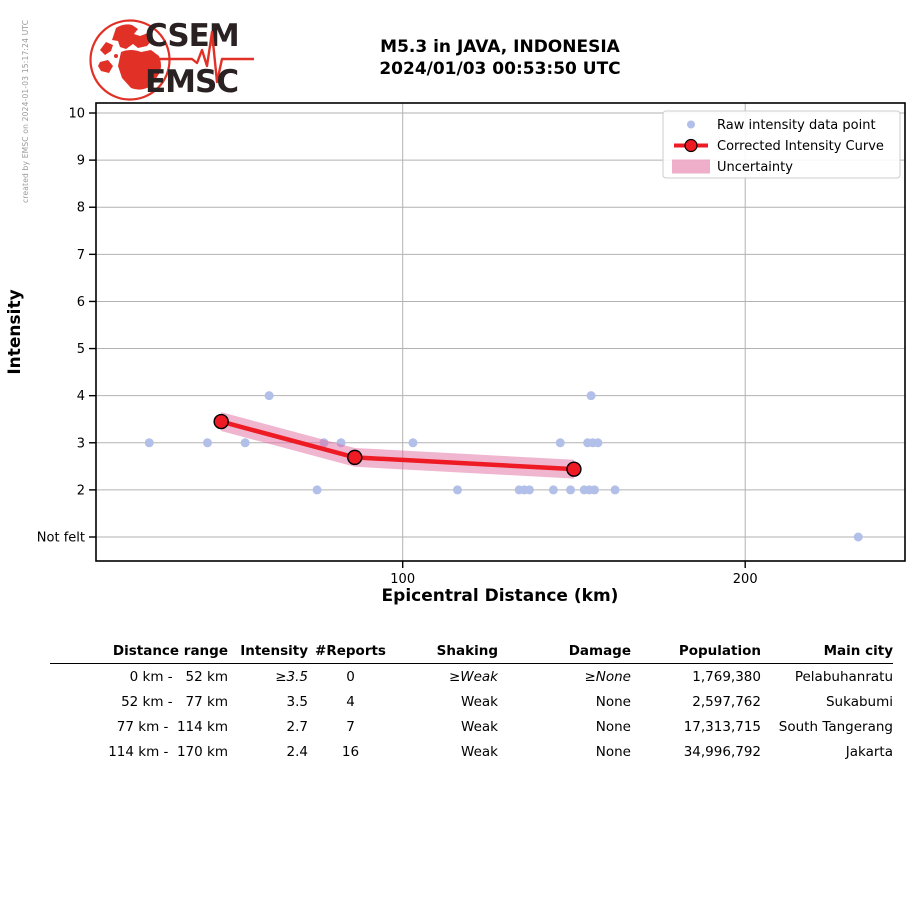 This screenshot has height=905, width=915. Describe the element at coordinates (397, 445) in the screenshot. I see `uncertainty-band` at that location.